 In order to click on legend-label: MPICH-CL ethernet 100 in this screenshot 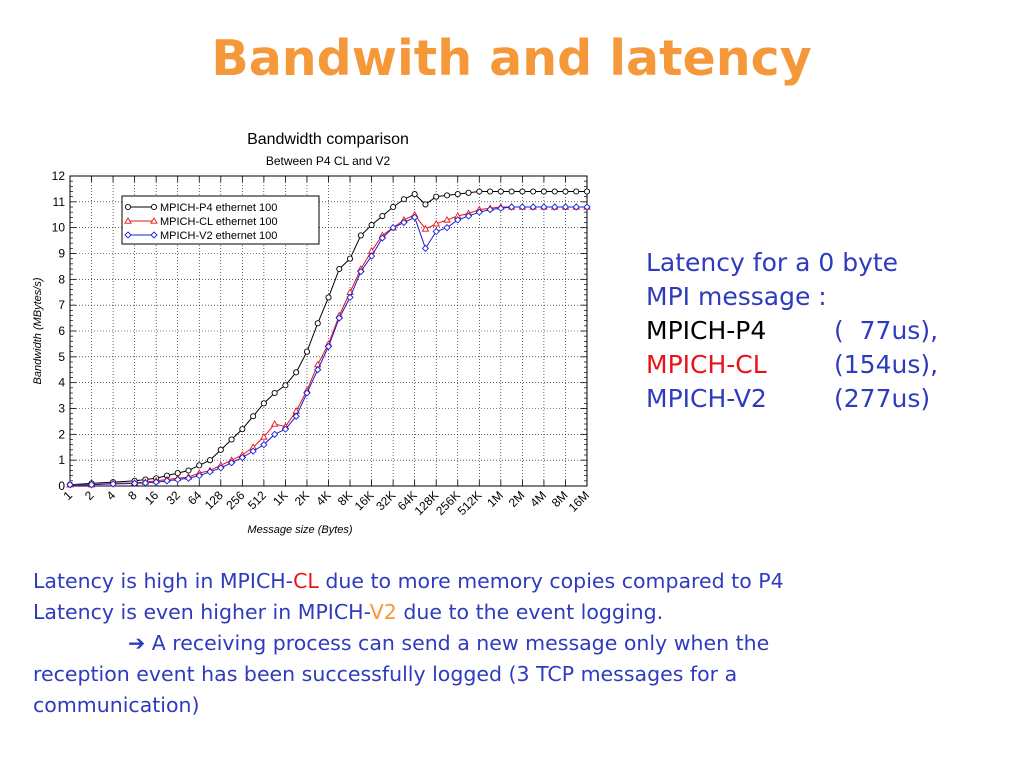, I will do `click(219, 222)`.